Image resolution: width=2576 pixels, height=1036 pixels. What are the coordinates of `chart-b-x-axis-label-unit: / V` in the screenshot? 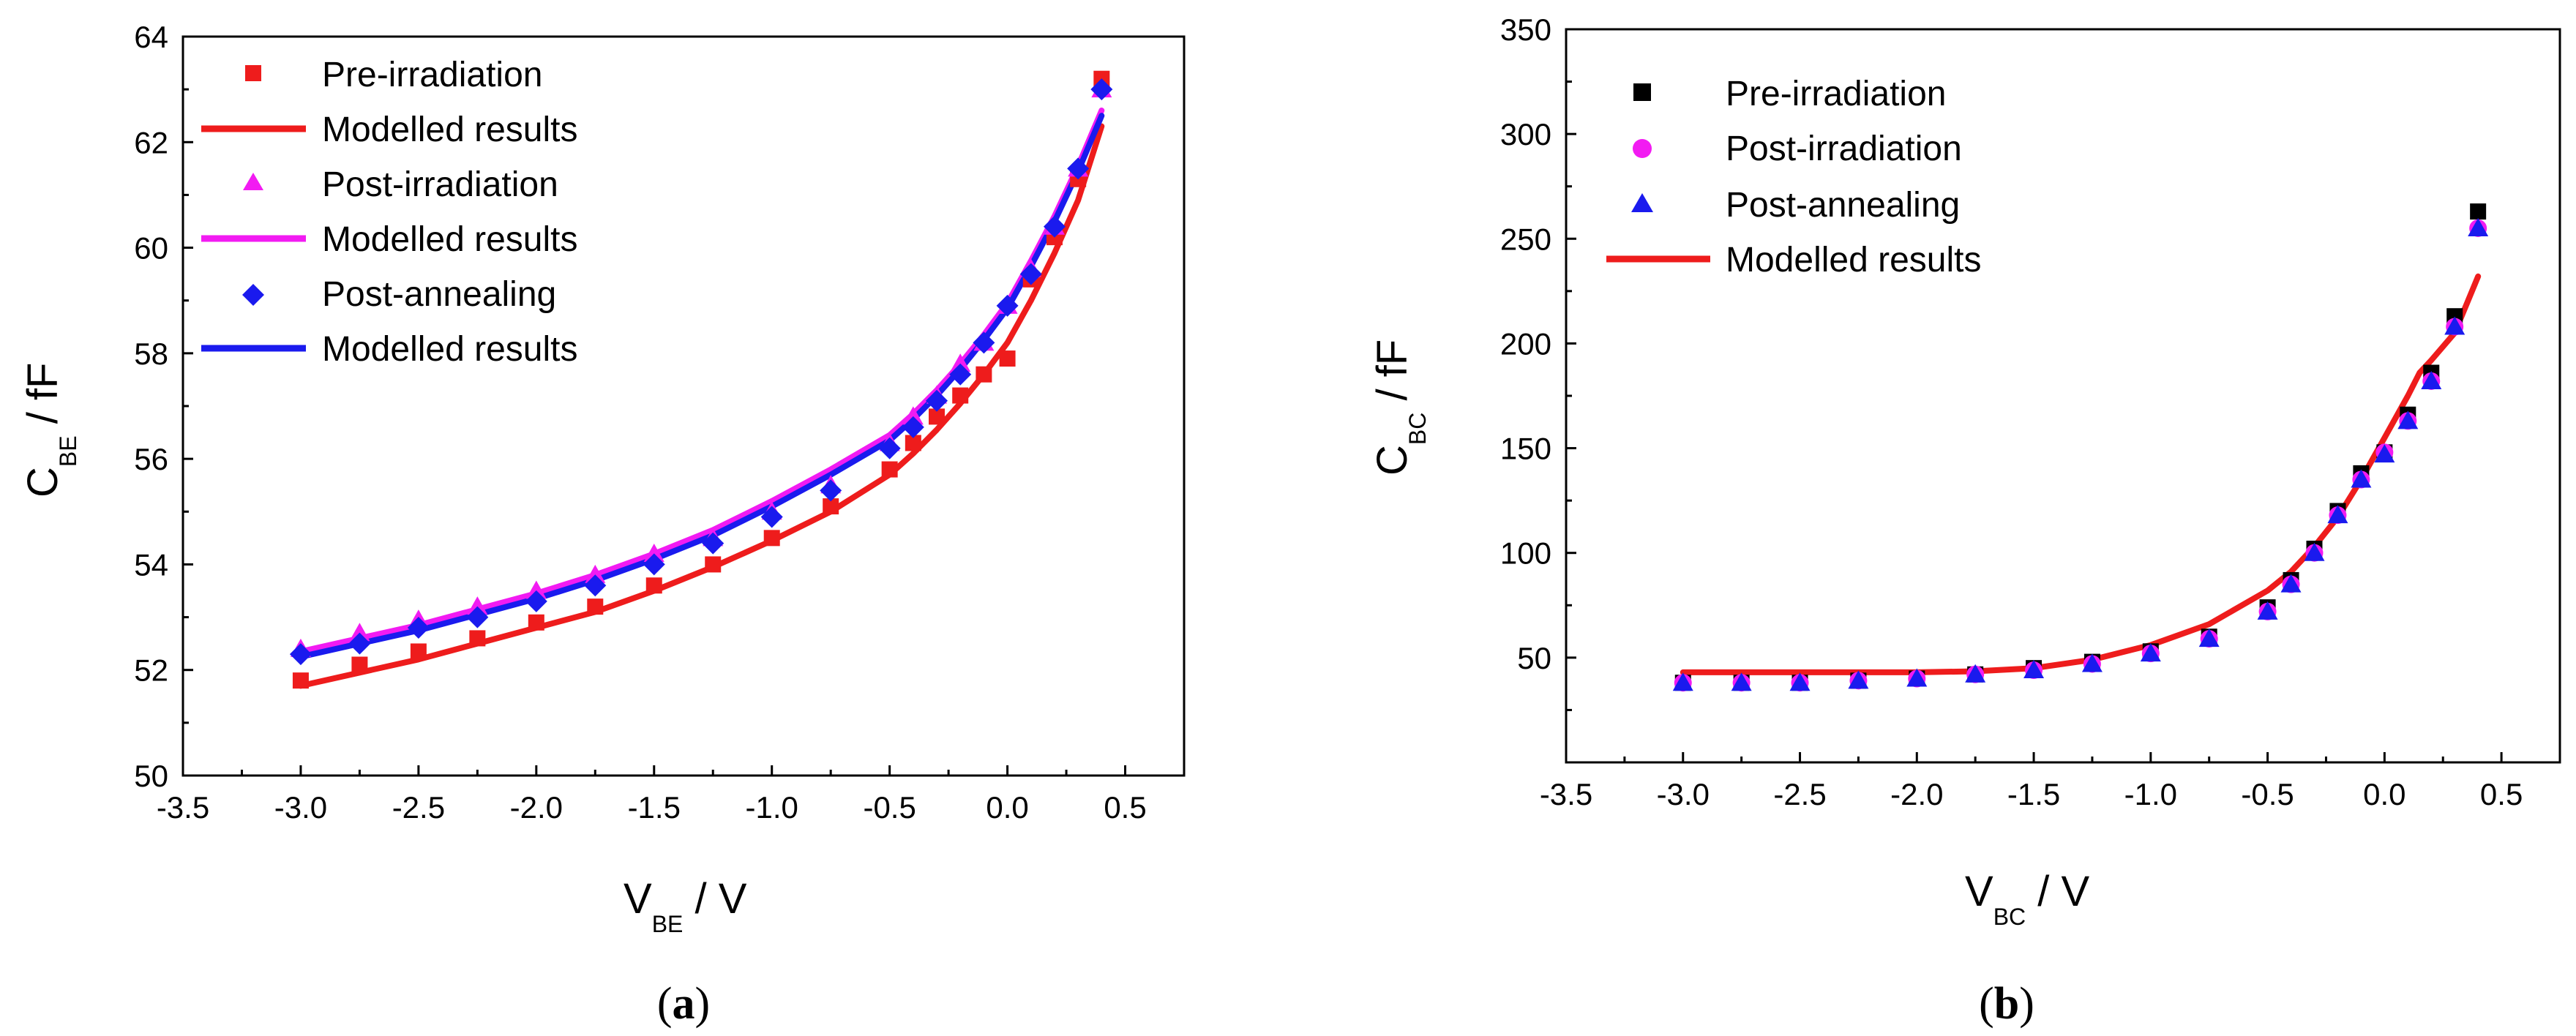 It's located at (2057, 891).